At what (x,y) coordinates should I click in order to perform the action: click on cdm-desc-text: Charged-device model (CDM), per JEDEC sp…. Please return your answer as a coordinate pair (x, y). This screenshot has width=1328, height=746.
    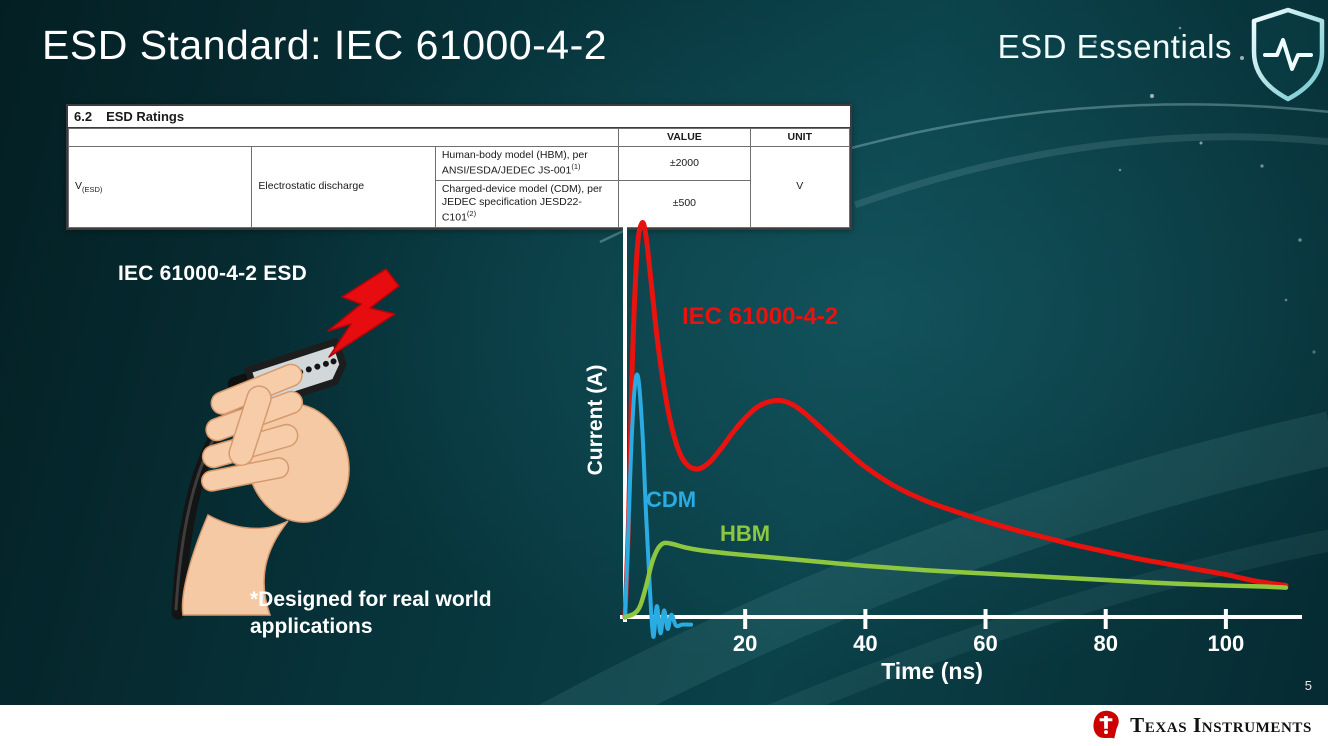
    Looking at the image, I should click on (522, 203).